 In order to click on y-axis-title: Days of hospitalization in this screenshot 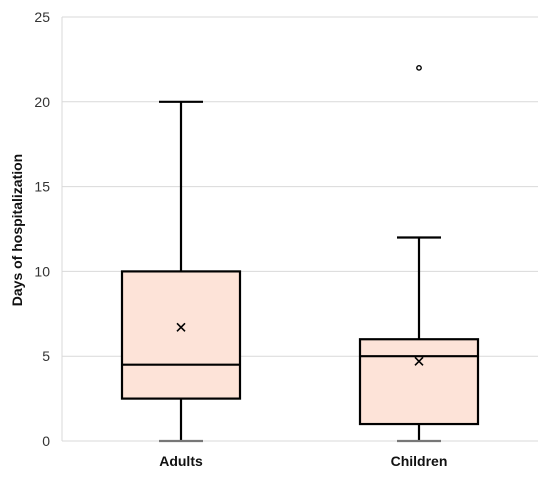, I will do `click(17, 230)`.